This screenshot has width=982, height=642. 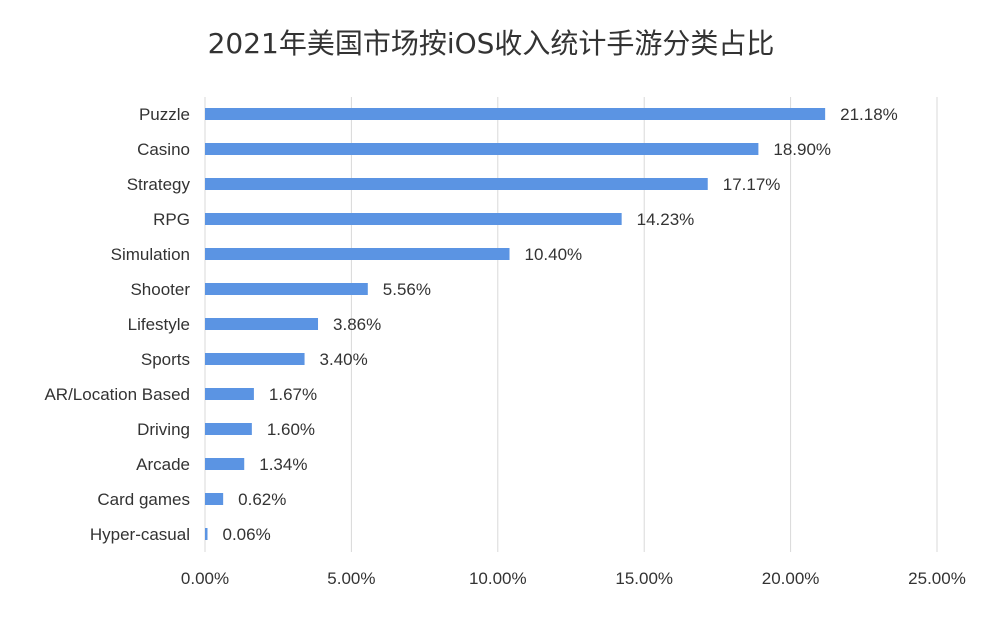 What do you see at coordinates (159, 184) in the screenshot?
I see `category-label: Strategy` at bounding box center [159, 184].